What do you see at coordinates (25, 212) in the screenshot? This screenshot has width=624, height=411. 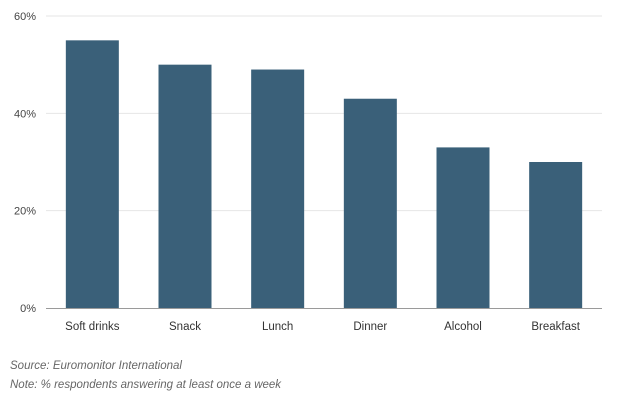 I see `y-tick-label: 20%` at bounding box center [25, 212].